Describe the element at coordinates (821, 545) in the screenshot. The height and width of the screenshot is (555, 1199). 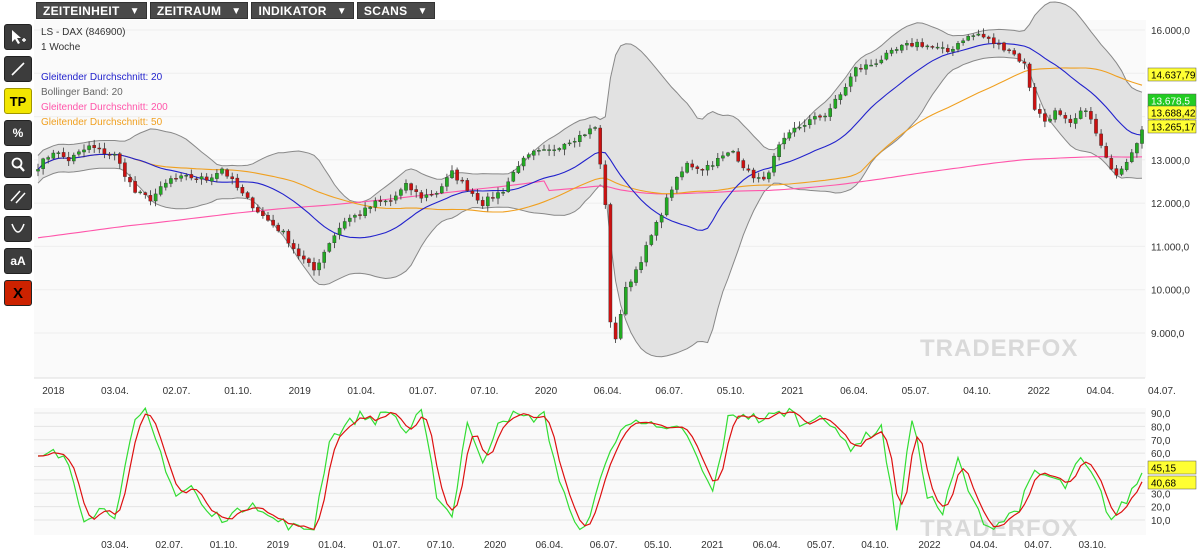
I see `oscillator-time-tick-label: 05.07.` at that location.